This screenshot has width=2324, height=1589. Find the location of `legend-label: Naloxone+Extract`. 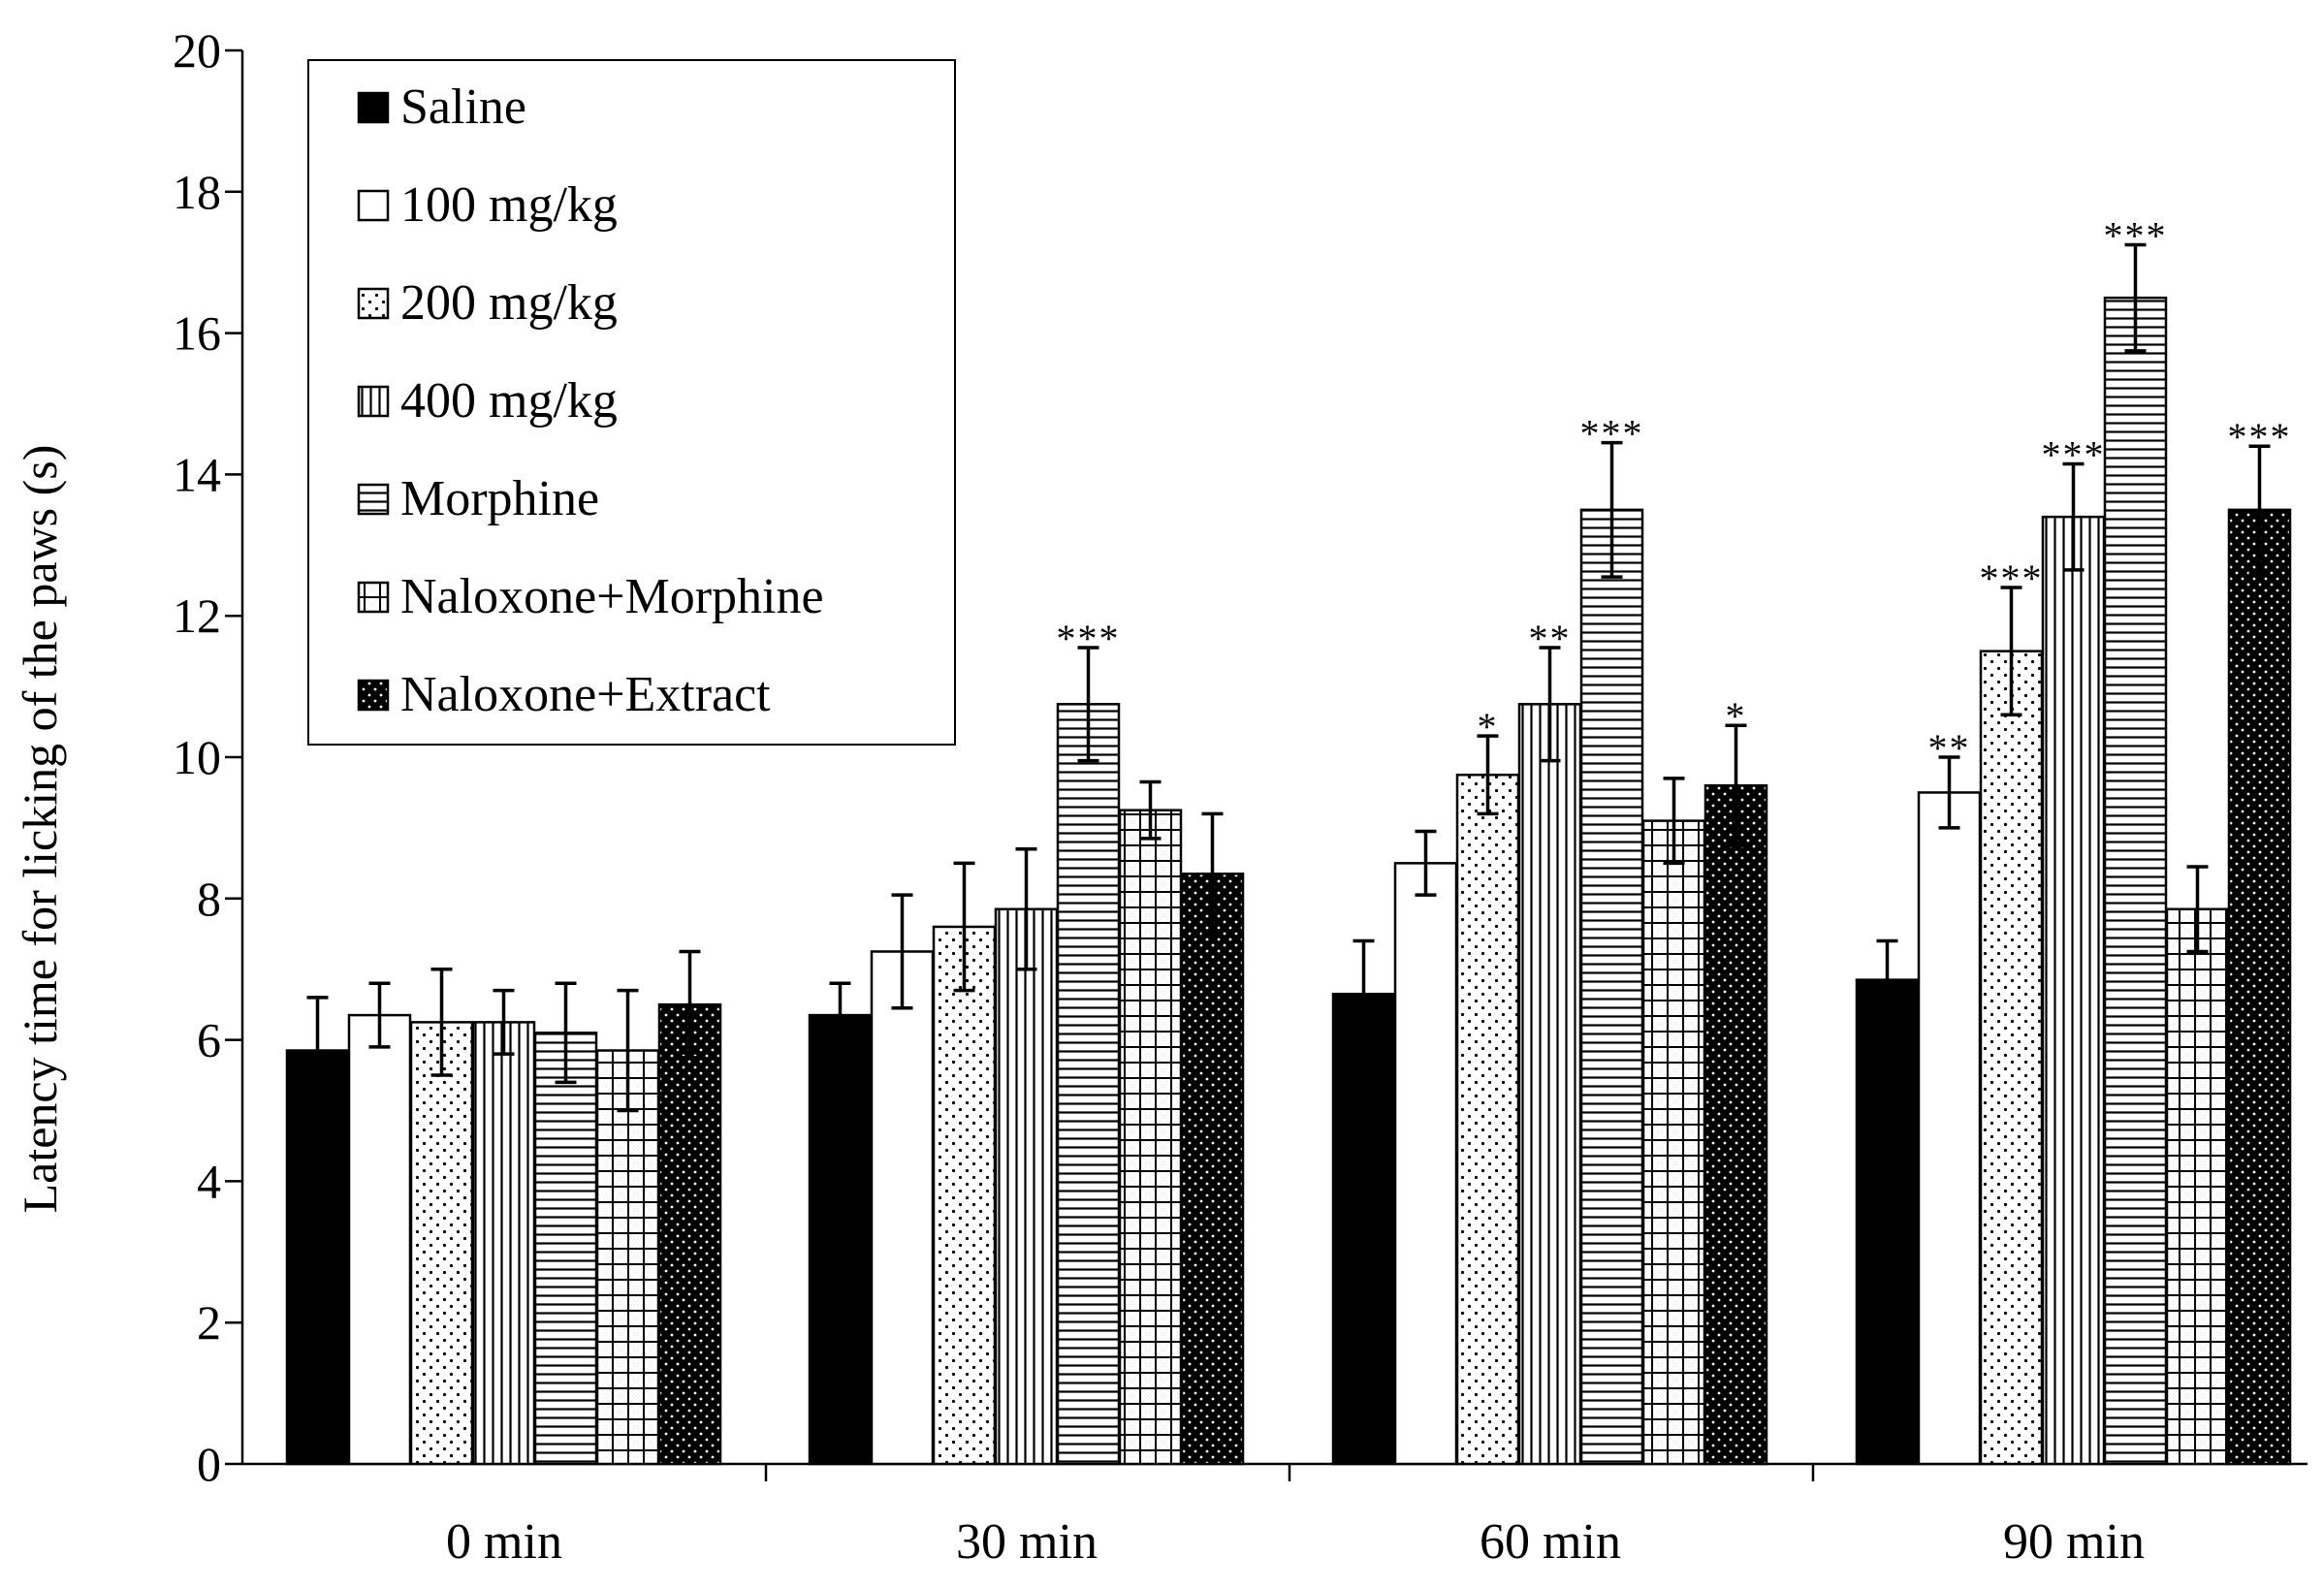

legend-label: Naloxone+Extract is located at coordinates (585, 694).